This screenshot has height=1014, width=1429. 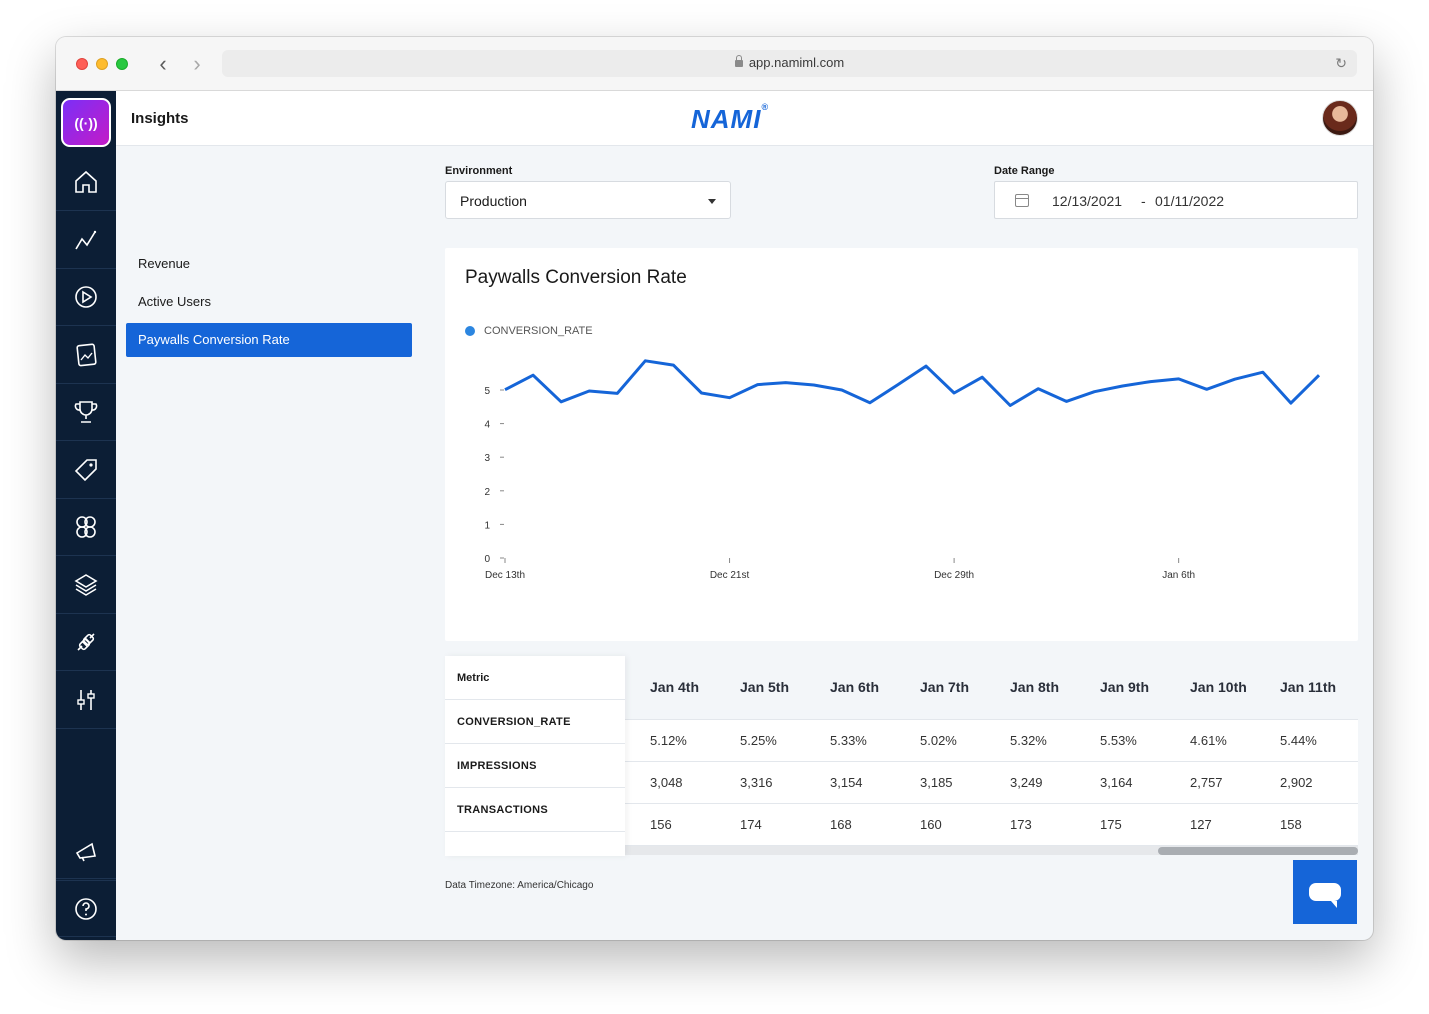 What do you see at coordinates (730, 575) in the screenshot?
I see `x-tick-label: Dec 21st` at bounding box center [730, 575].